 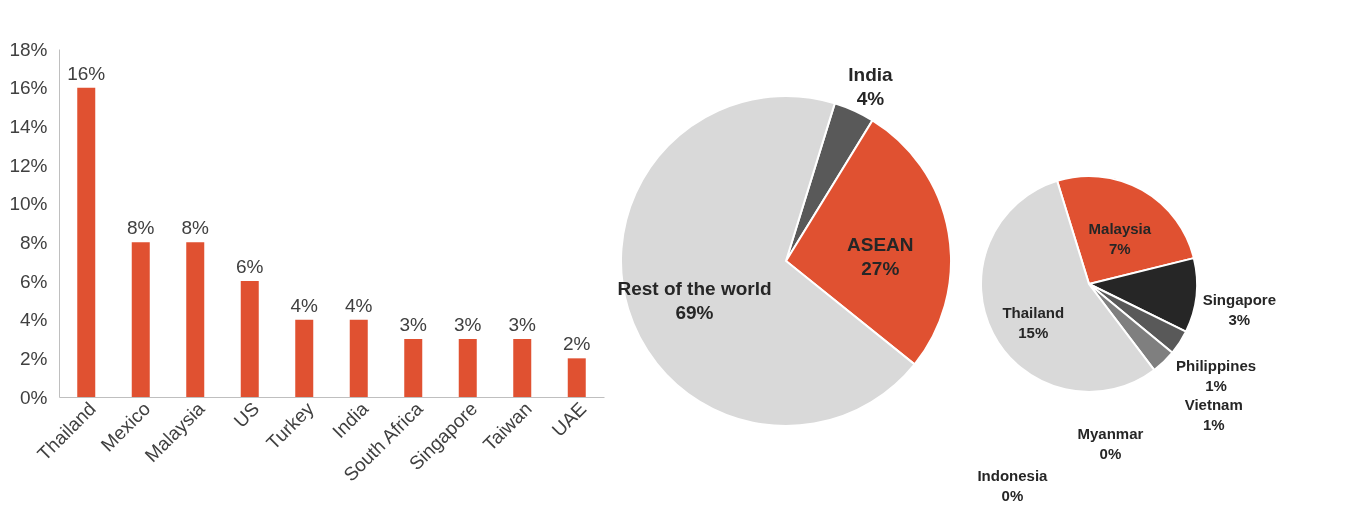 What do you see at coordinates (694, 288) in the screenshot?
I see `slice-label: Rest of the world` at bounding box center [694, 288].